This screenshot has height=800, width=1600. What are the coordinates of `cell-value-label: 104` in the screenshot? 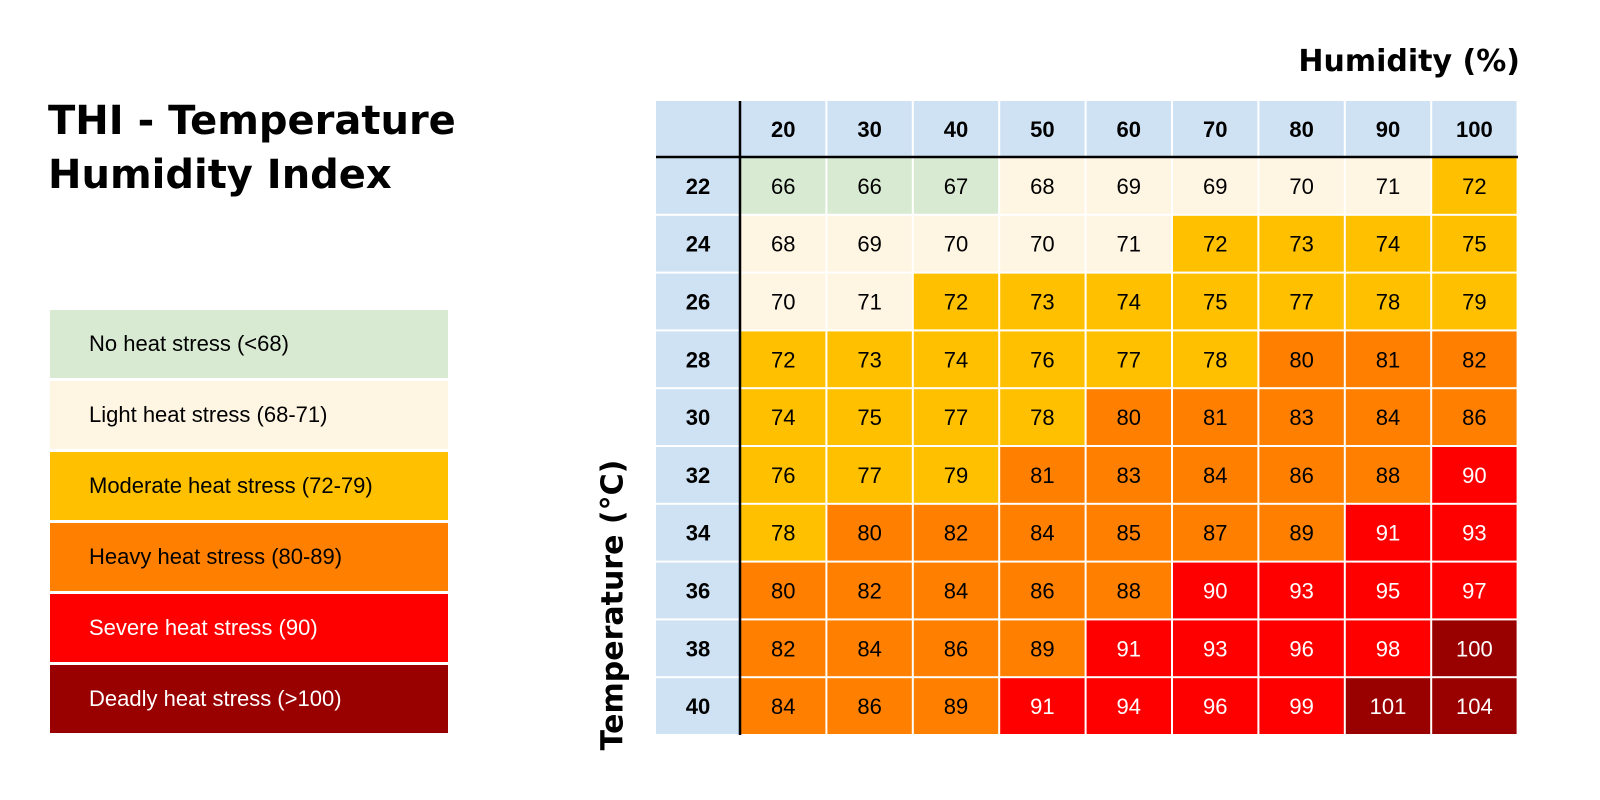 It's located at (1474, 706).